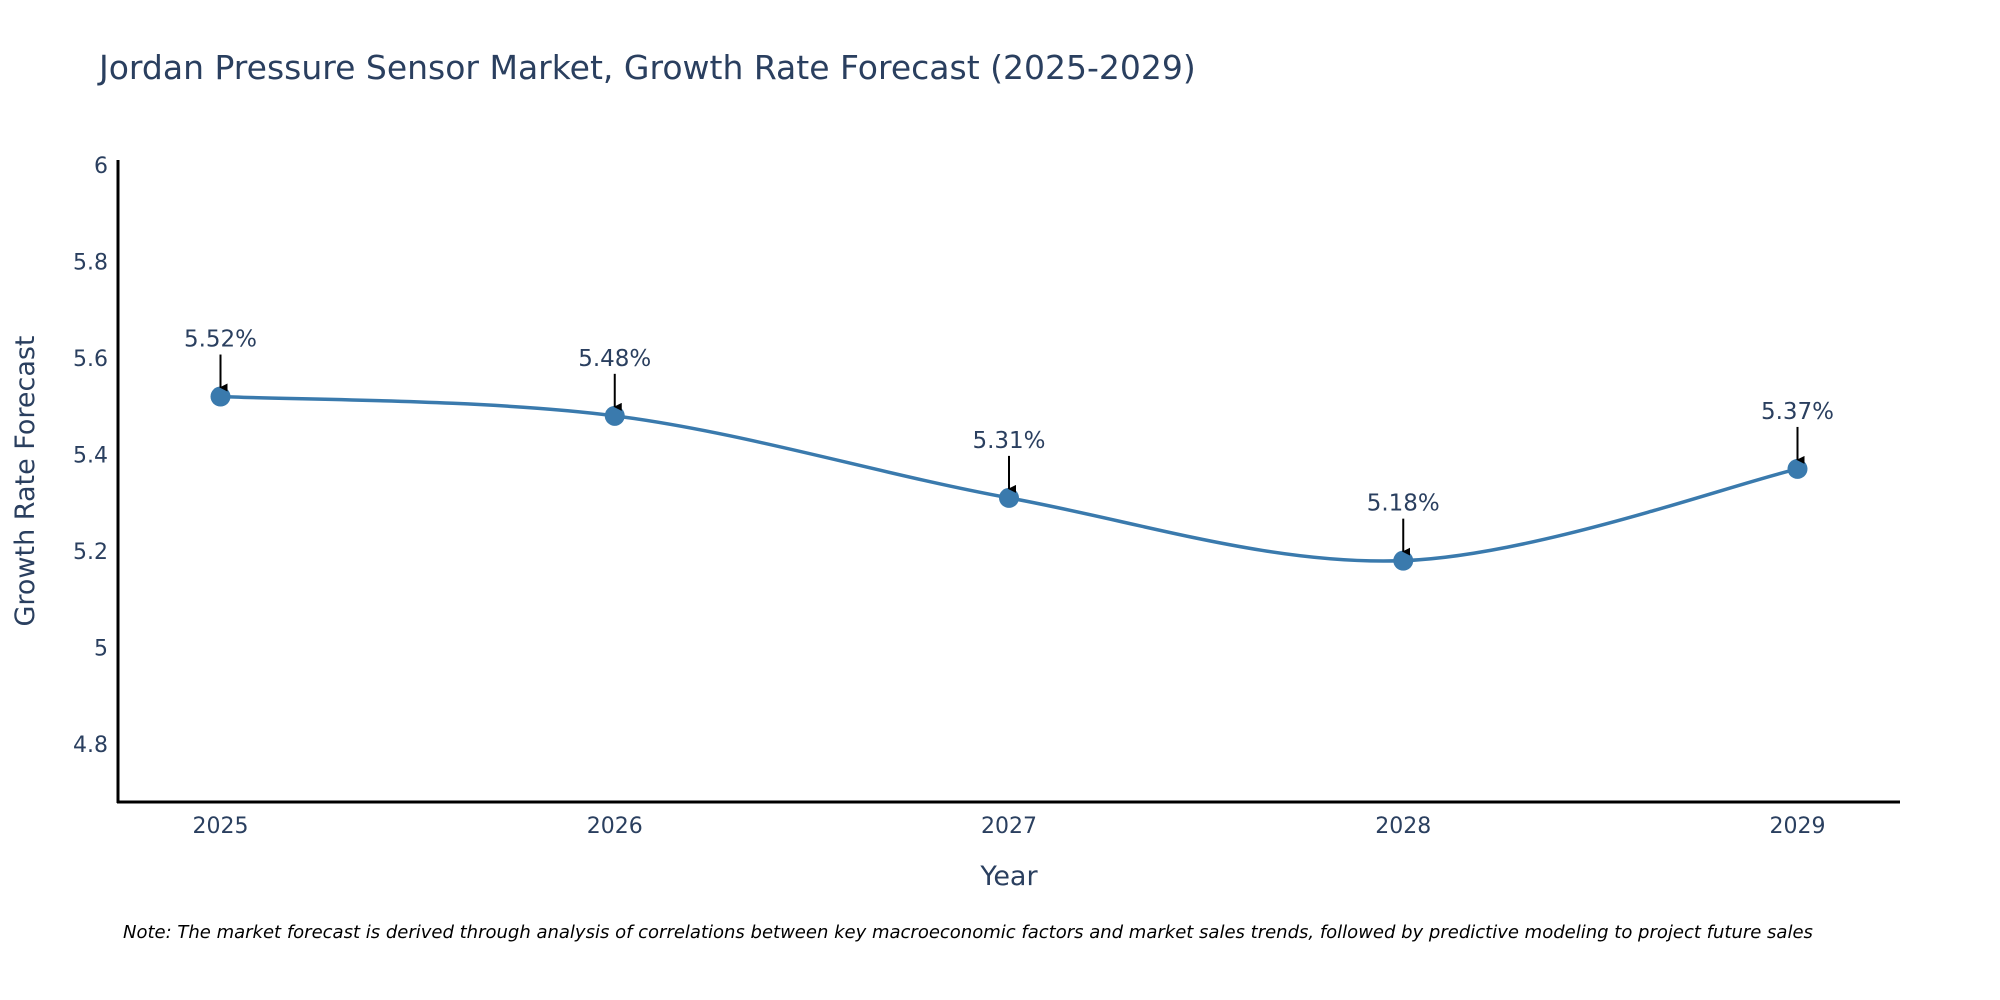 The image size is (2000, 1000). I want to click on y-tick-label: 5.6, so click(90, 359).